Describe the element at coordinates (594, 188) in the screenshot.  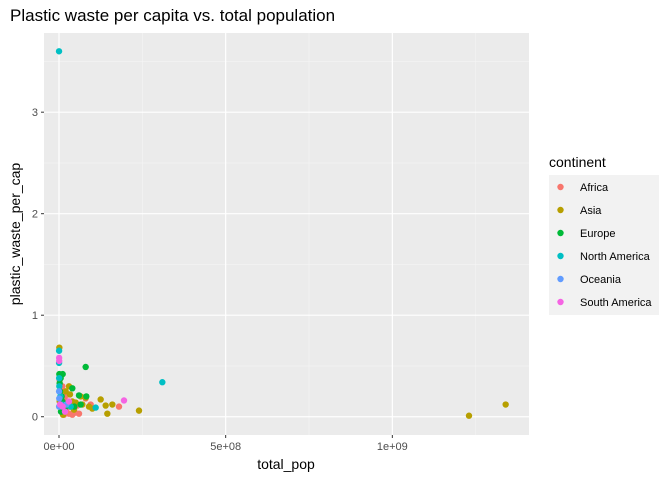
I see `legend-label: Africa` at that location.